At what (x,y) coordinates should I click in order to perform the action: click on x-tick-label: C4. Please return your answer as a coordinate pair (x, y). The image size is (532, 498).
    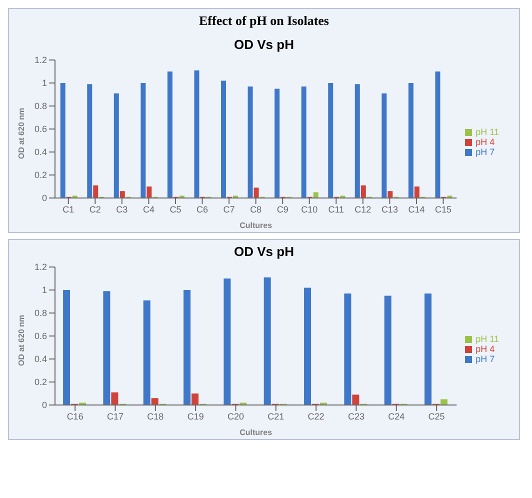
    Looking at the image, I should click on (148, 209).